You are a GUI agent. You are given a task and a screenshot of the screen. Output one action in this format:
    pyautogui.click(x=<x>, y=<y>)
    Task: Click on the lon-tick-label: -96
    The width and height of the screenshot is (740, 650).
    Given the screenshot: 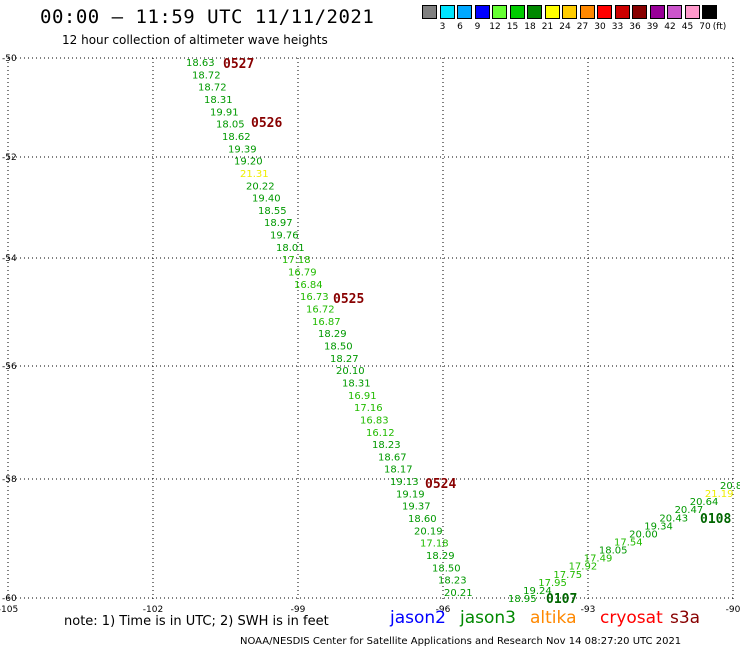 What is the action you would take?
    pyautogui.click(x=443, y=610)
    